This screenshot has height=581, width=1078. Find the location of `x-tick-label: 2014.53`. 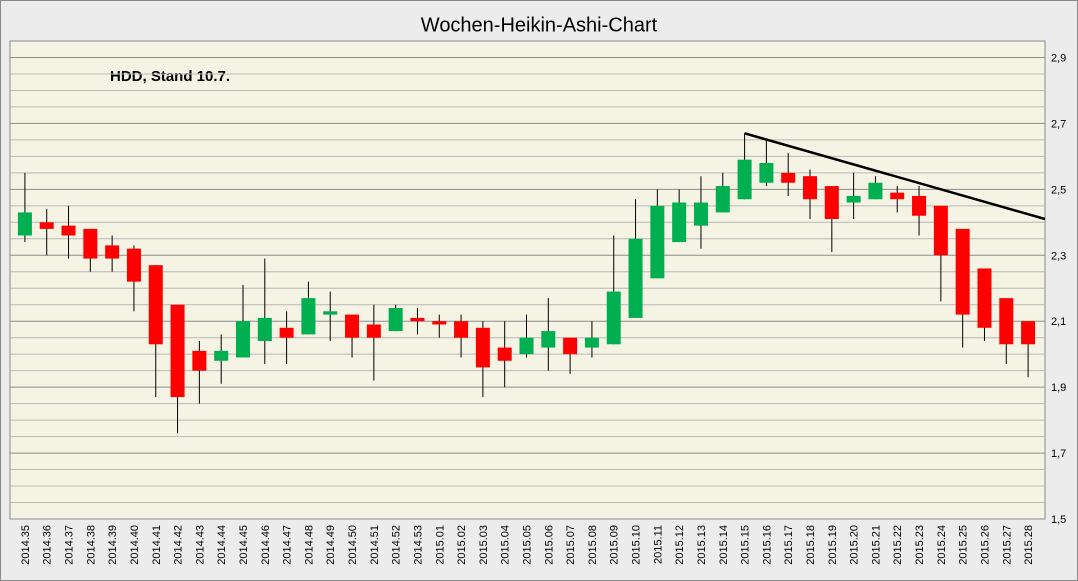

x-tick-label: 2014.53 is located at coordinates (418, 545).